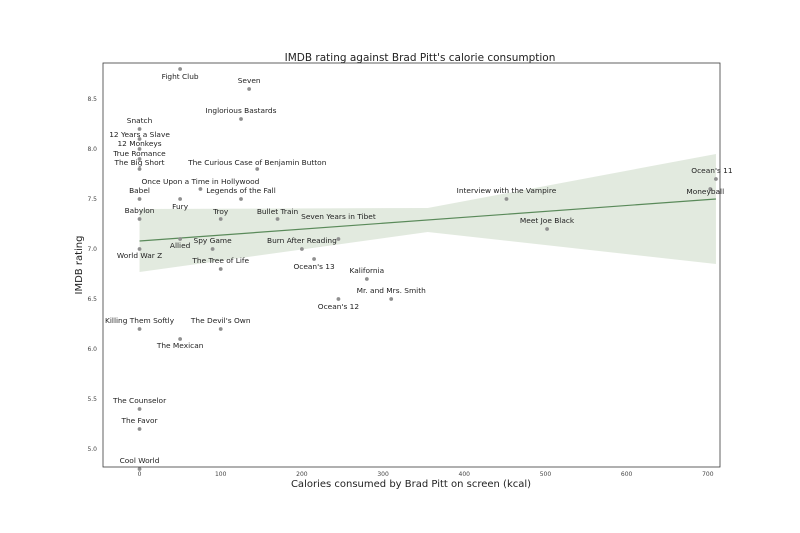 This screenshot has height=533, width=800. Describe the element at coordinates (92, 349) in the screenshot. I see `y-tick-label: 6.0` at that location.